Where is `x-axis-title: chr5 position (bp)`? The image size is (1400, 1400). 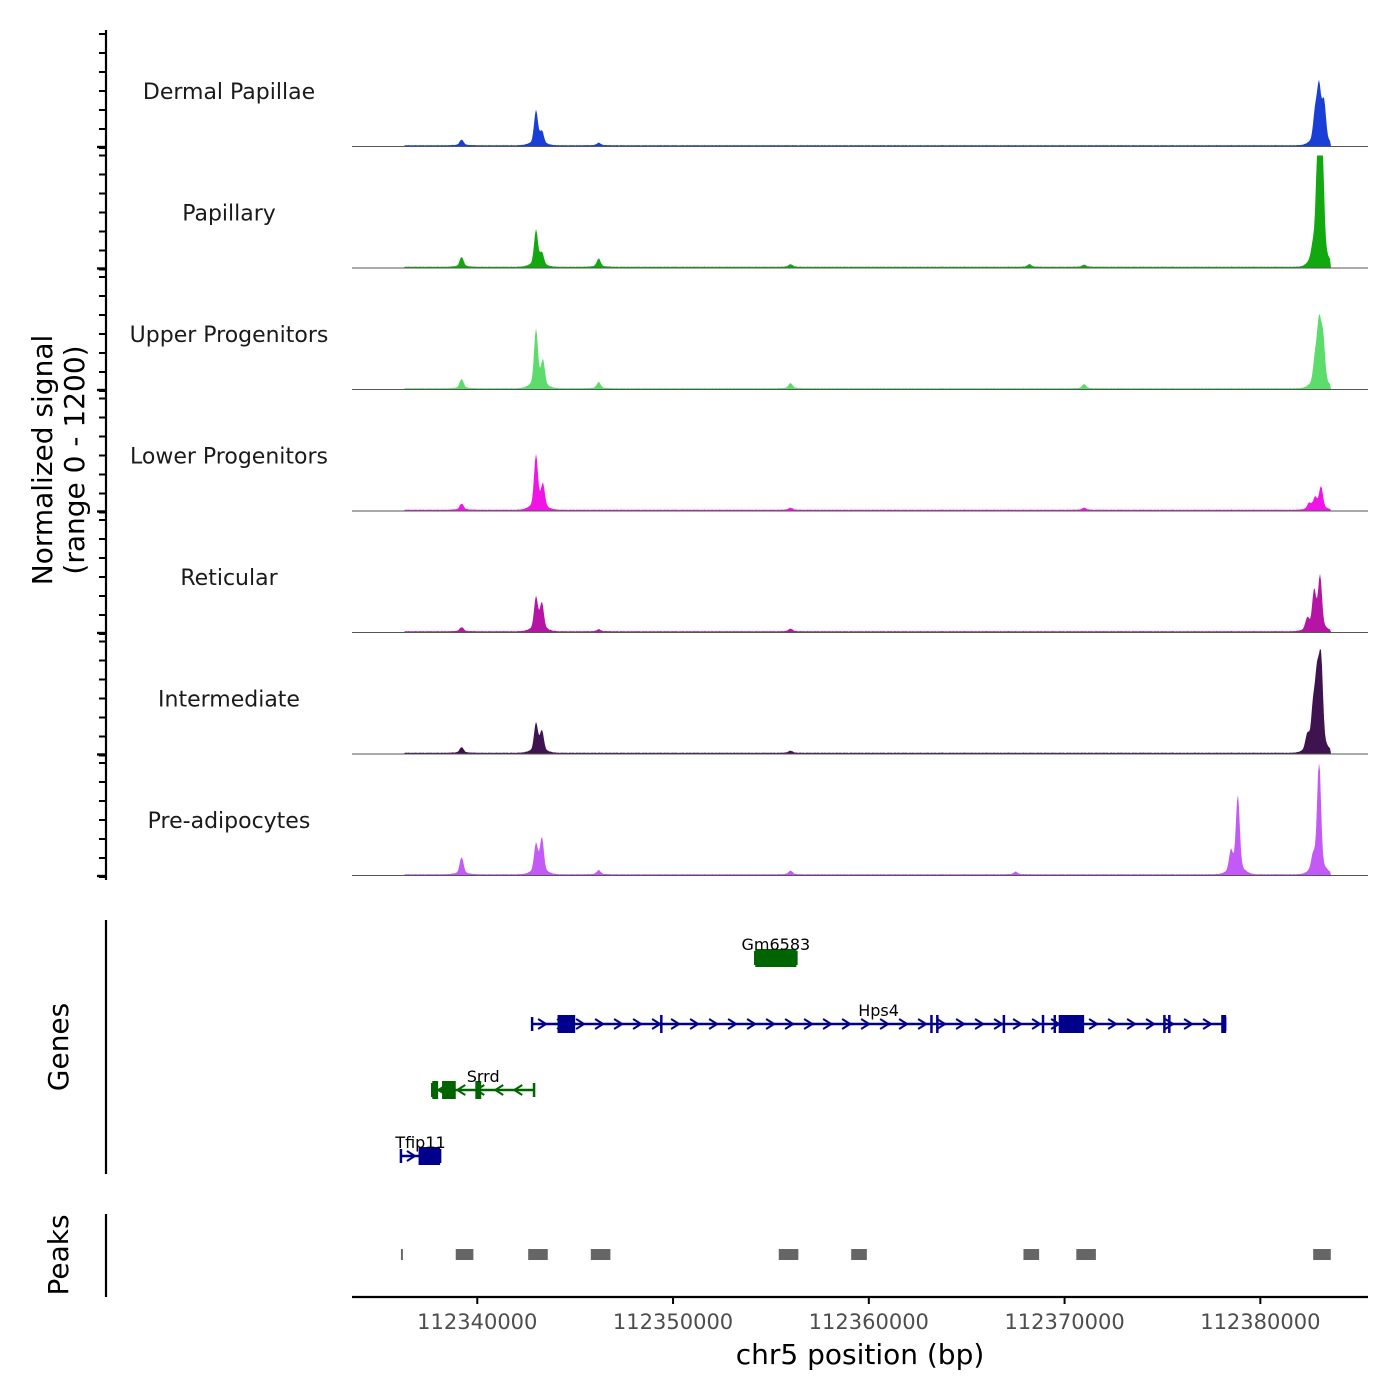
x-axis-title: chr5 position (bp) is located at coordinates (860, 1354).